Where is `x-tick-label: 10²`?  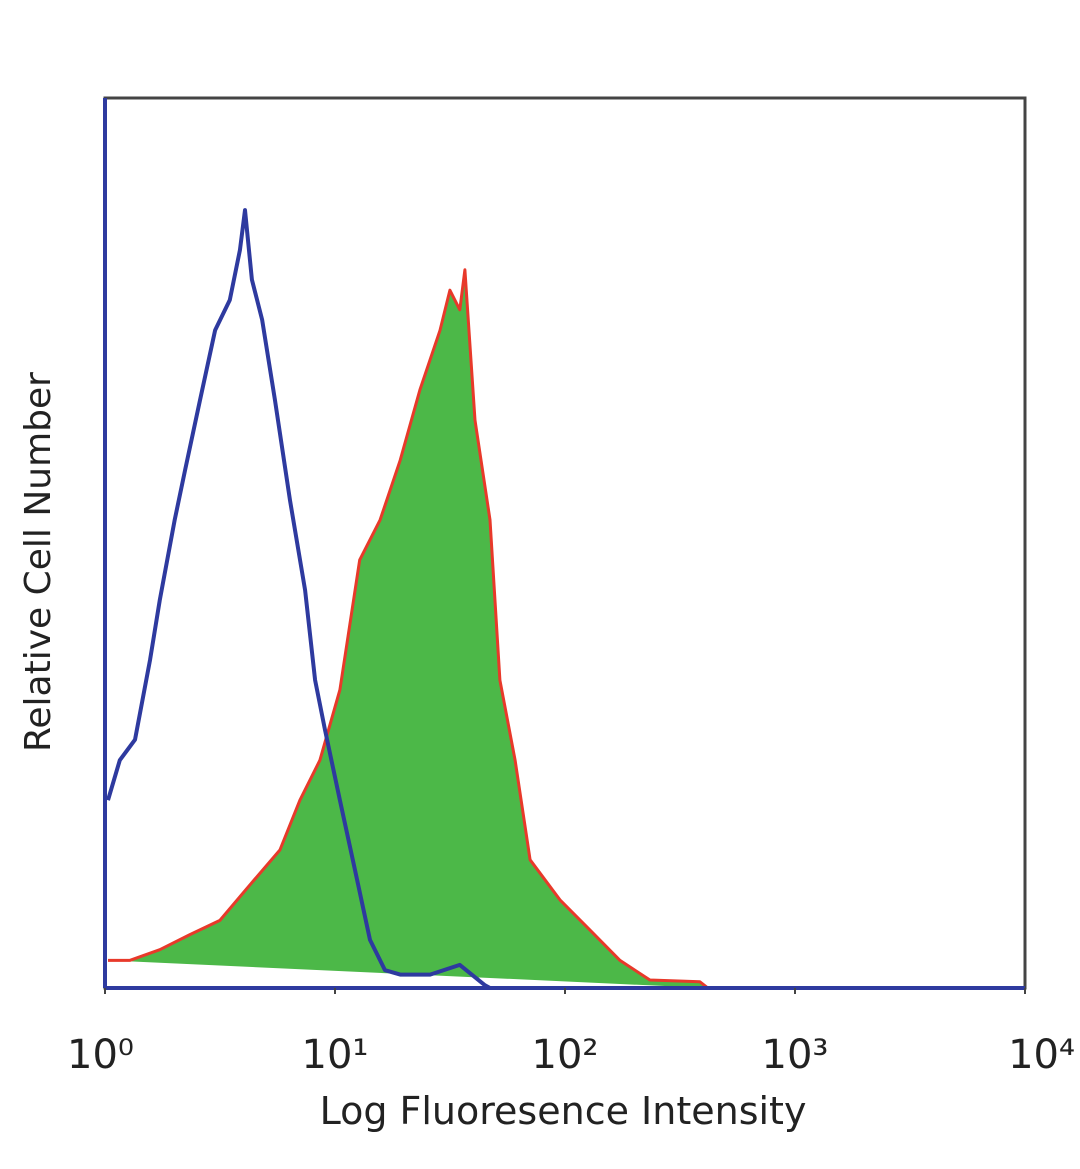
x-tick-label: 10² is located at coordinates (565, 1055).